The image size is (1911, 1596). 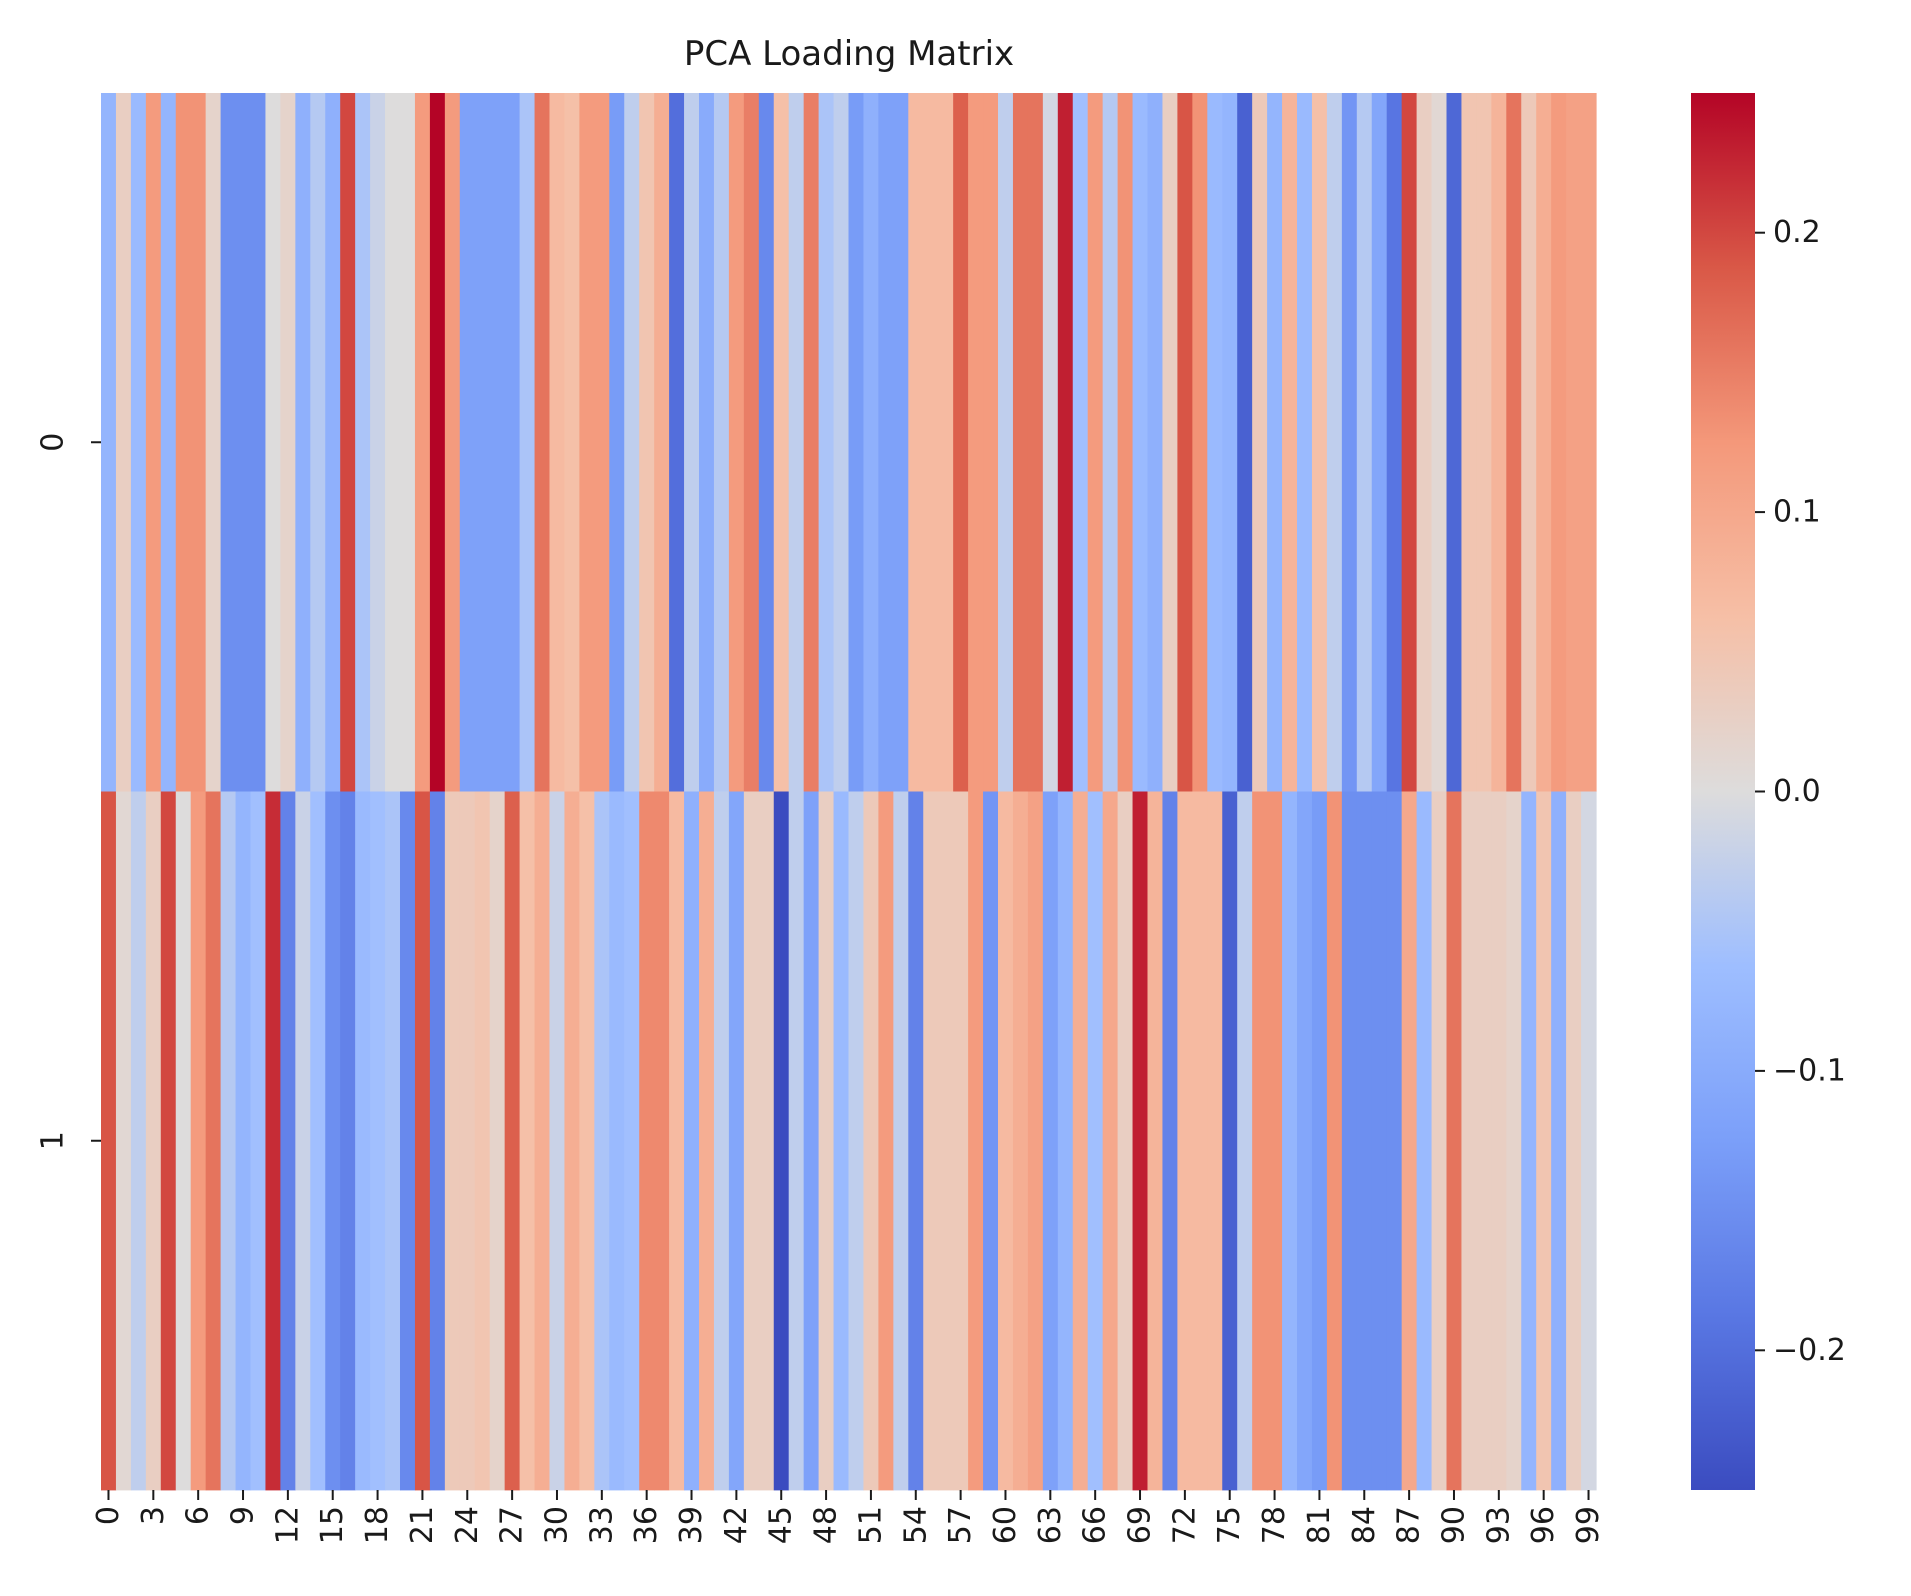 What do you see at coordinates (1095, 1525) in the screenshot?
I see `x-tick-label: 66` at bounding box center [1095, 1525].